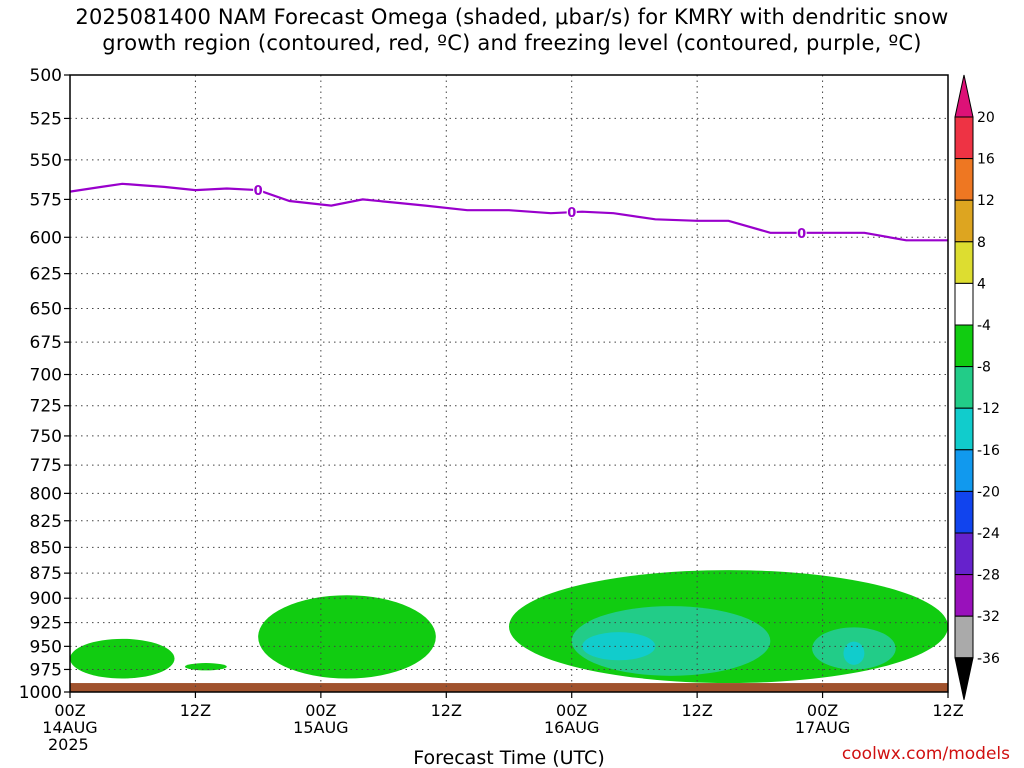  I want to click on colorbar-label-2: 12, so click(986, 201).